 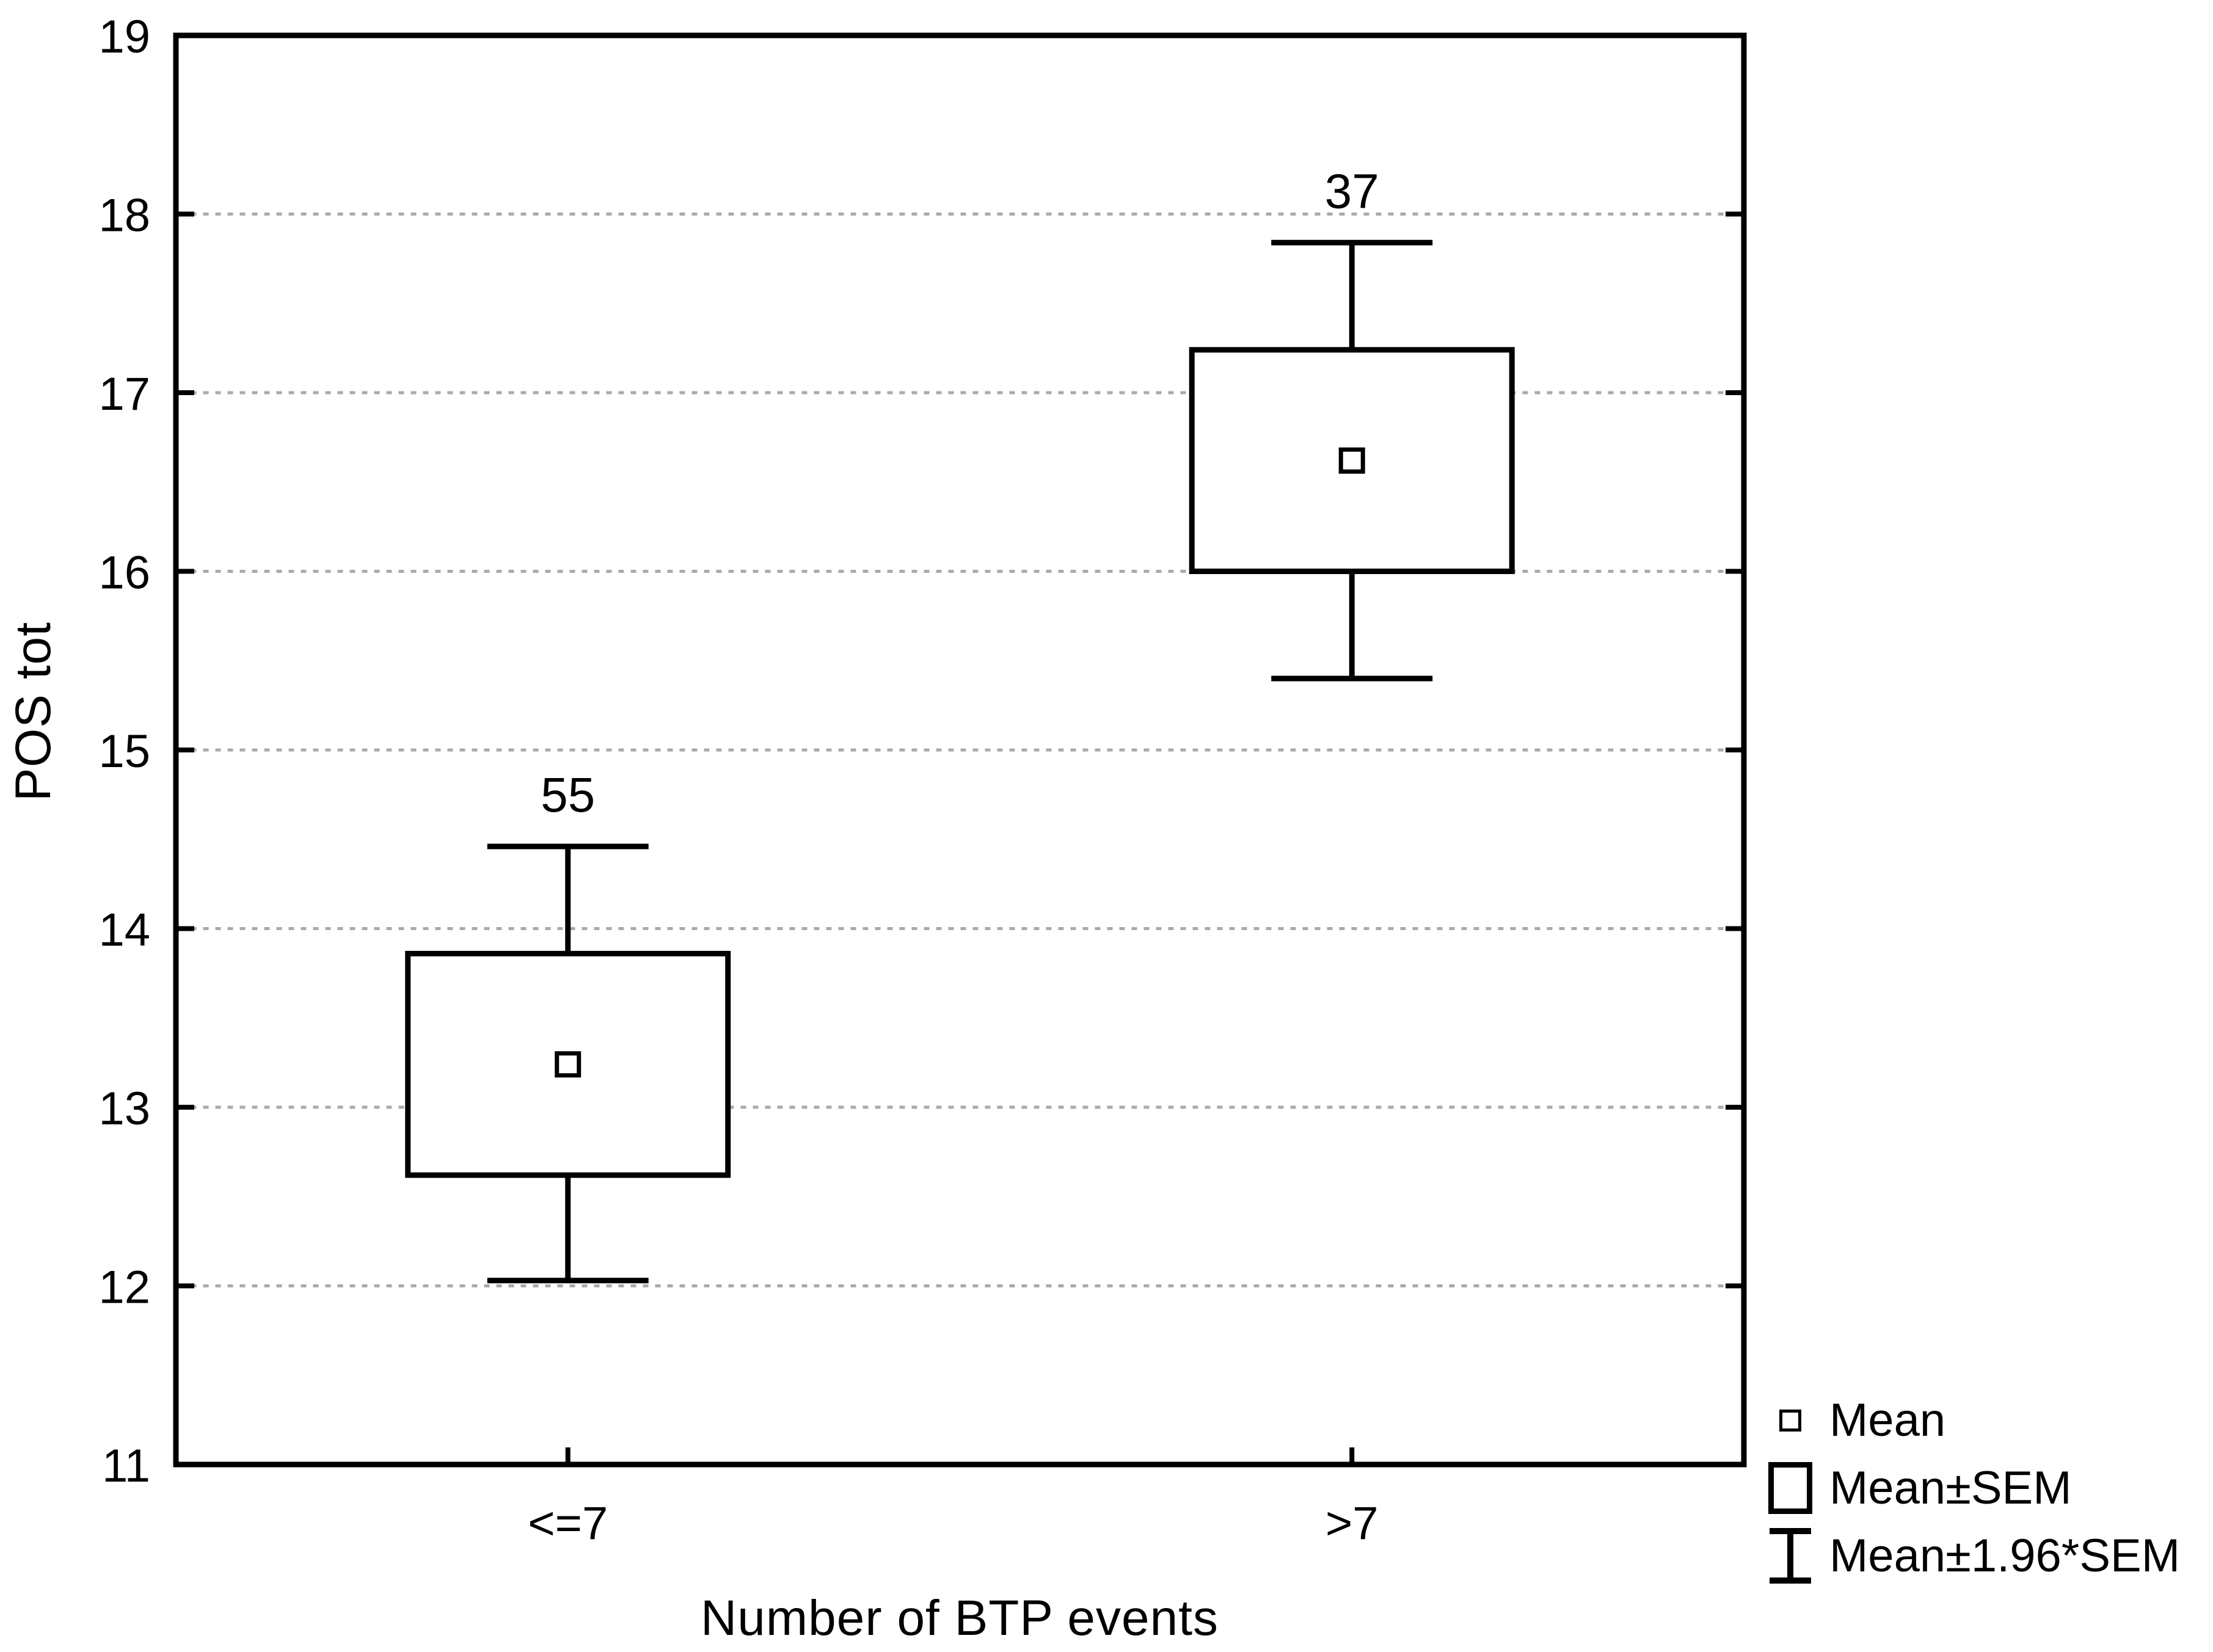 What do you see at coordinates (124, 37) in the screenshot?
I see `y-tick-label: 19` at bounding box center [124, 37].